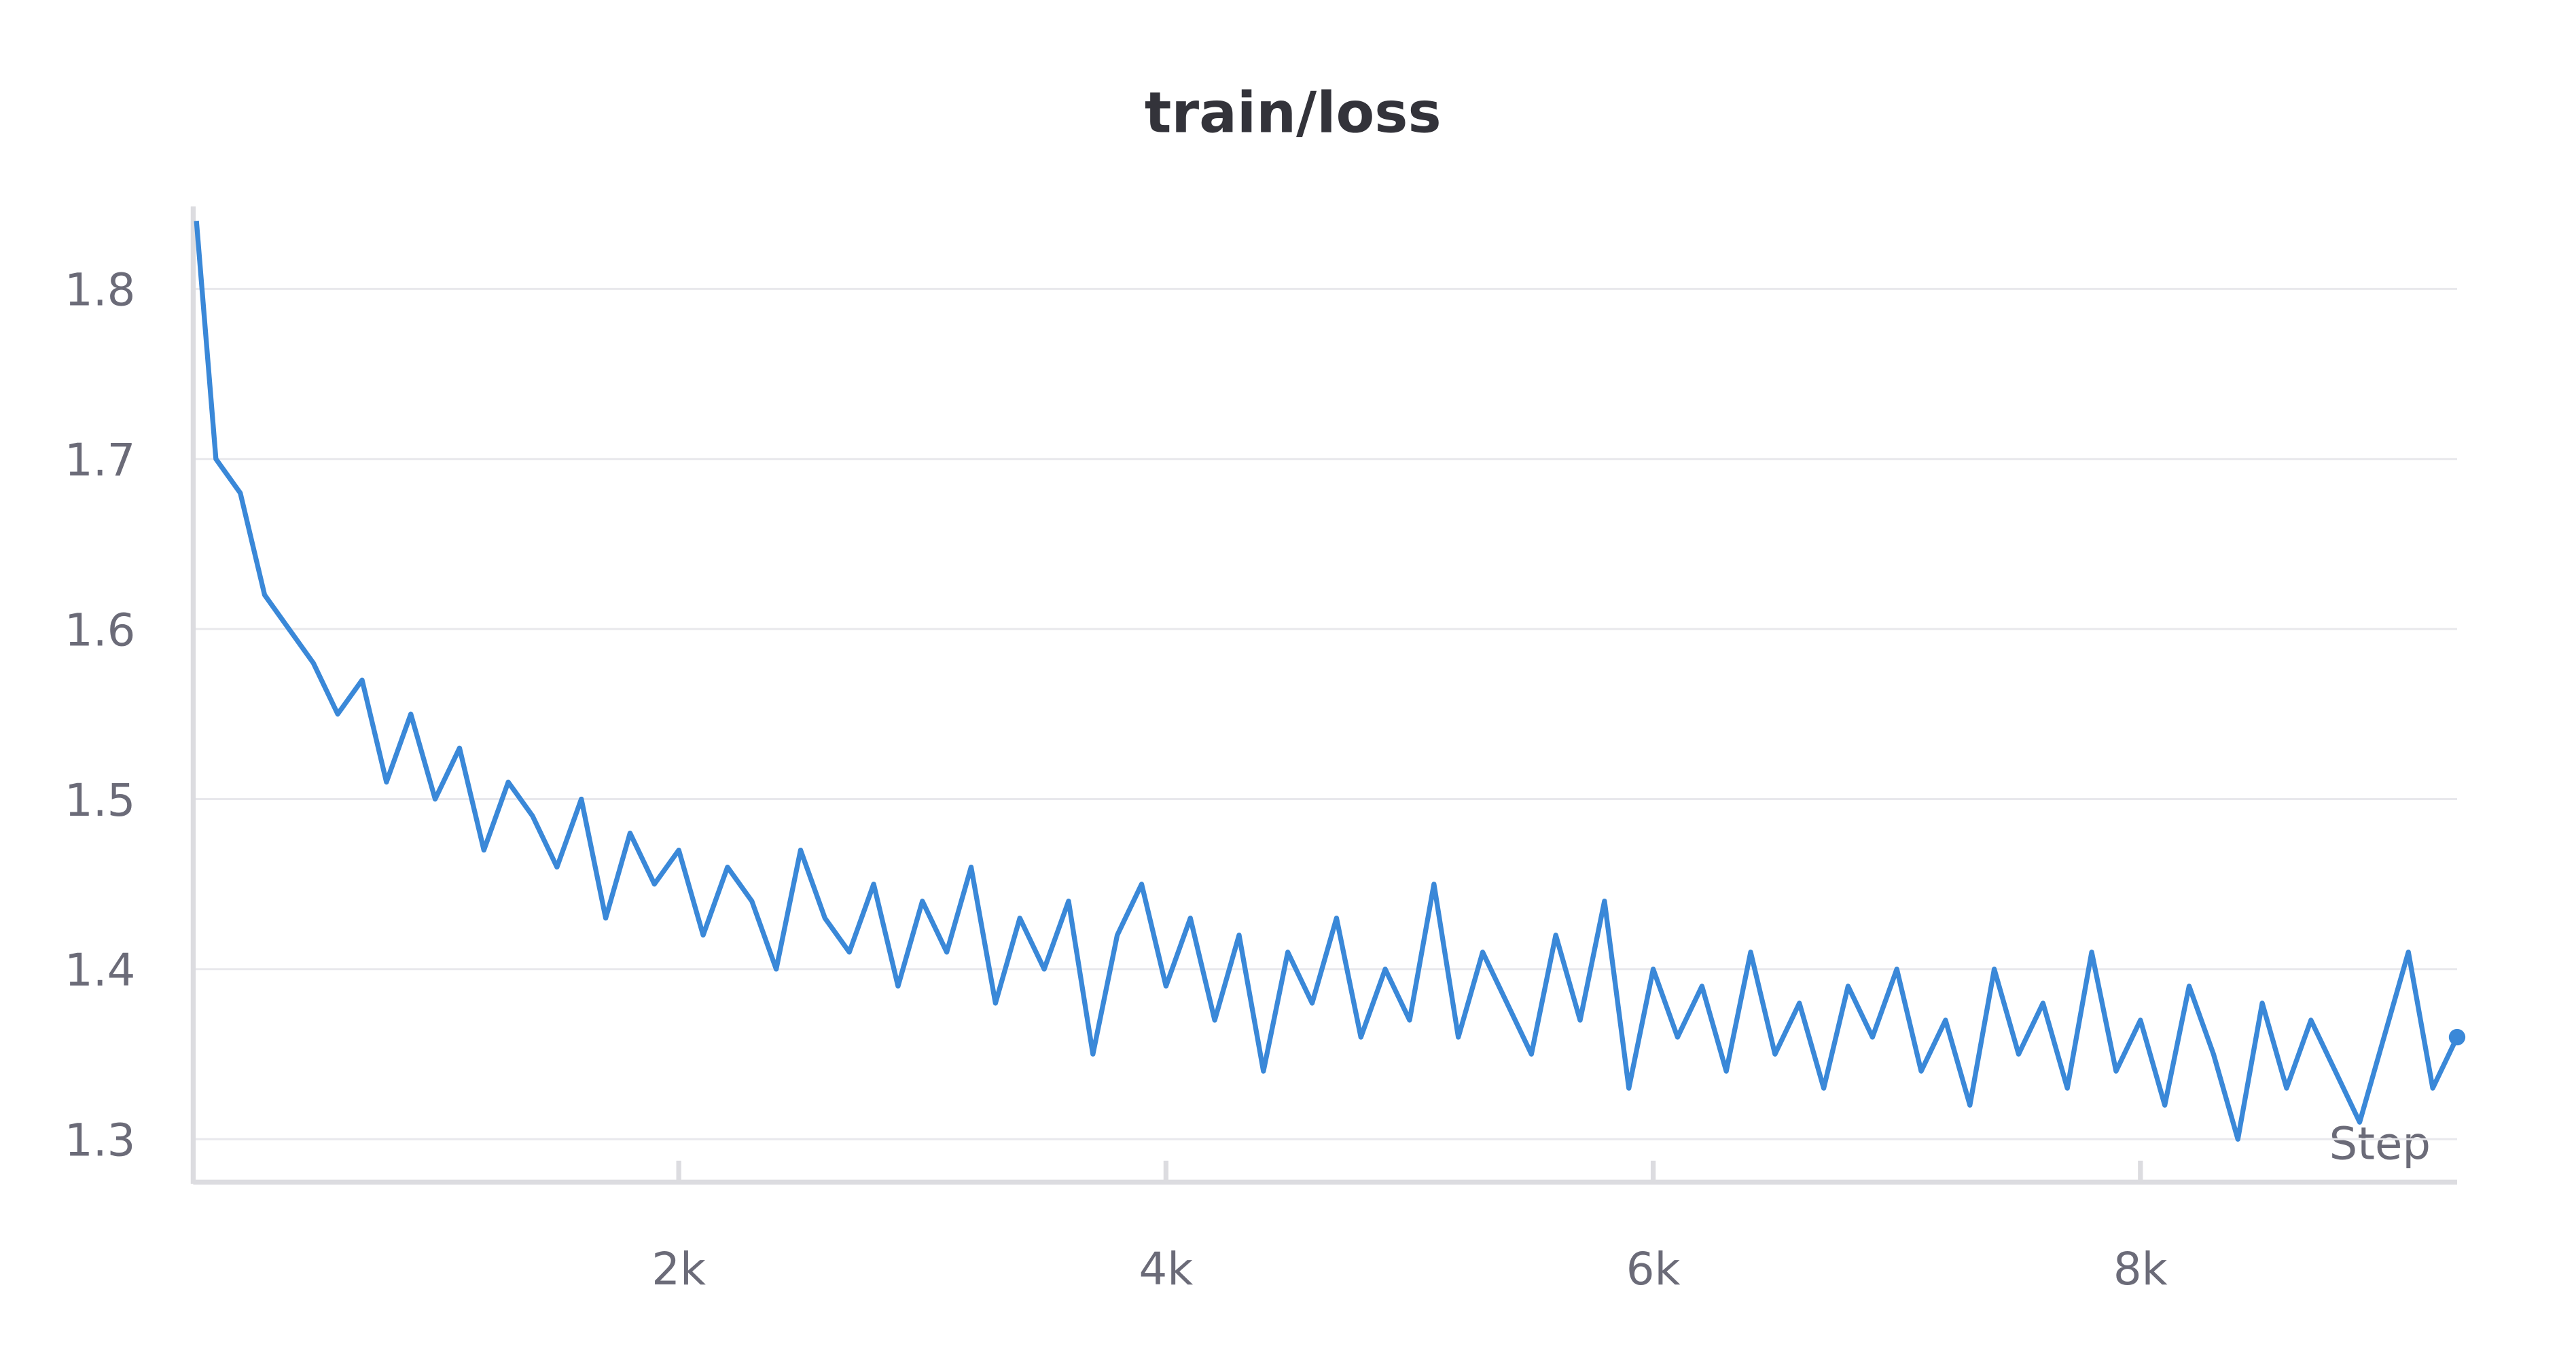 This screenshot has width=2576, height=1353. What do you see at coordinates (2140, 1269) in the screenshot?
I see `x-tick-label: 8k` at bounding box center [2140, 1269].